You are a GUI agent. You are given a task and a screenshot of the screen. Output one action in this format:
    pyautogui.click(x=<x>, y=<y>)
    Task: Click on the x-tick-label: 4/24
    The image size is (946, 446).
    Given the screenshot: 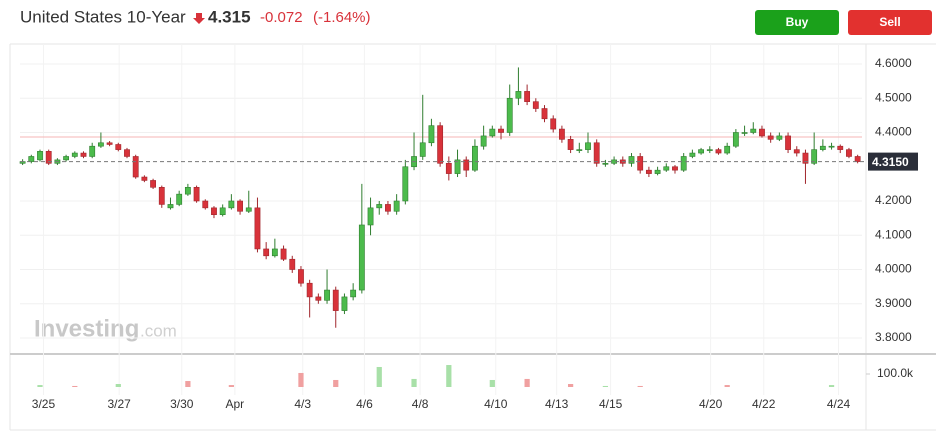 What is the action you would take?
    pyautogui.click(x=839, y=404)
    